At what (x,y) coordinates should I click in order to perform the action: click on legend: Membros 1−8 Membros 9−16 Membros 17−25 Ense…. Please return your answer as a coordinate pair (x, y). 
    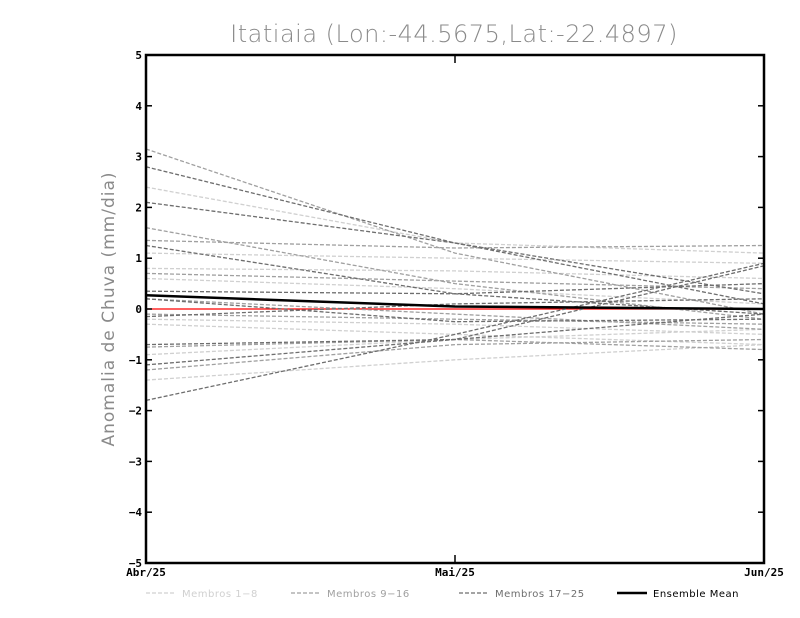
    Looking at the image, I should click on (442, 594).